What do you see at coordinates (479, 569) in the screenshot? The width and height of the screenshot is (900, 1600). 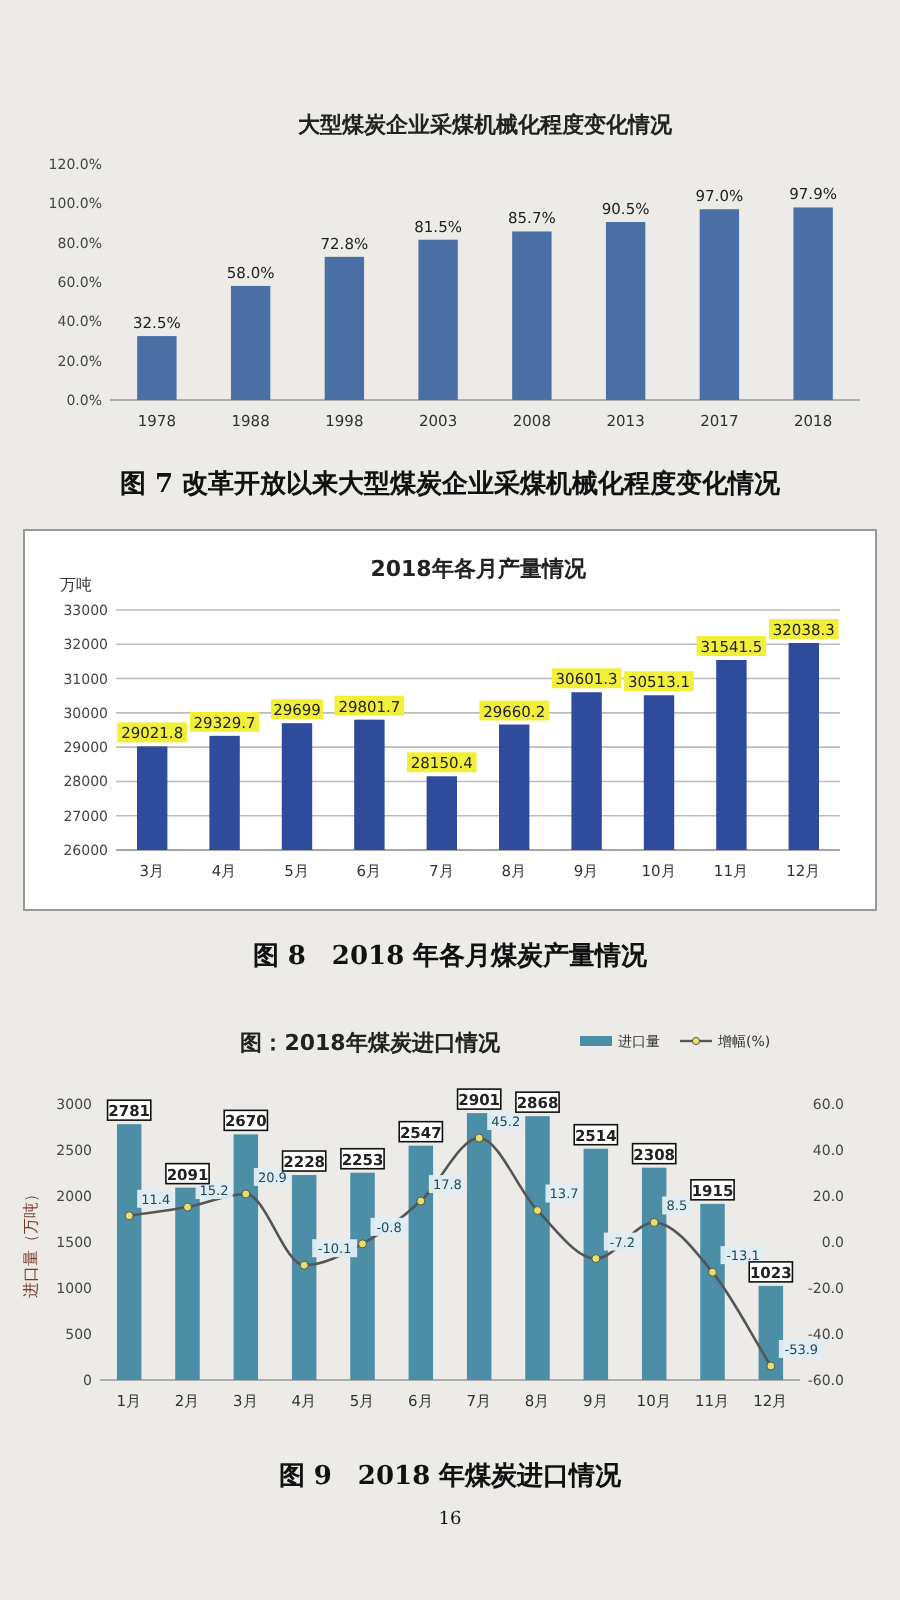 I see `chart-title: 2018年各月产量情况` at bounding box center [479, 569].